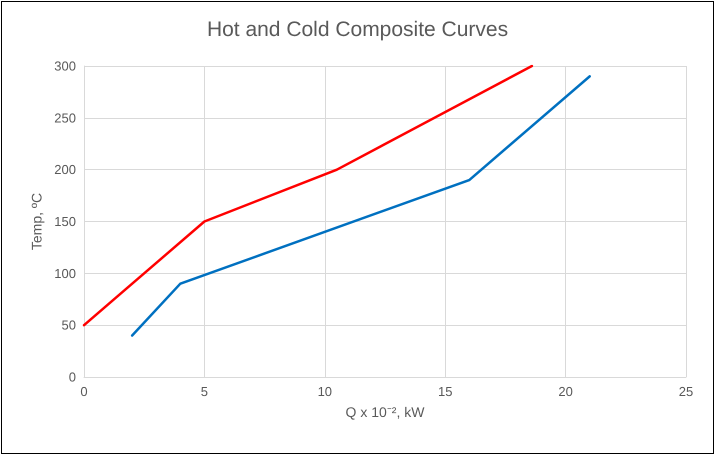 The image size is (715, 455). I want to click on x-tick-label: 5, so click(204, 391).